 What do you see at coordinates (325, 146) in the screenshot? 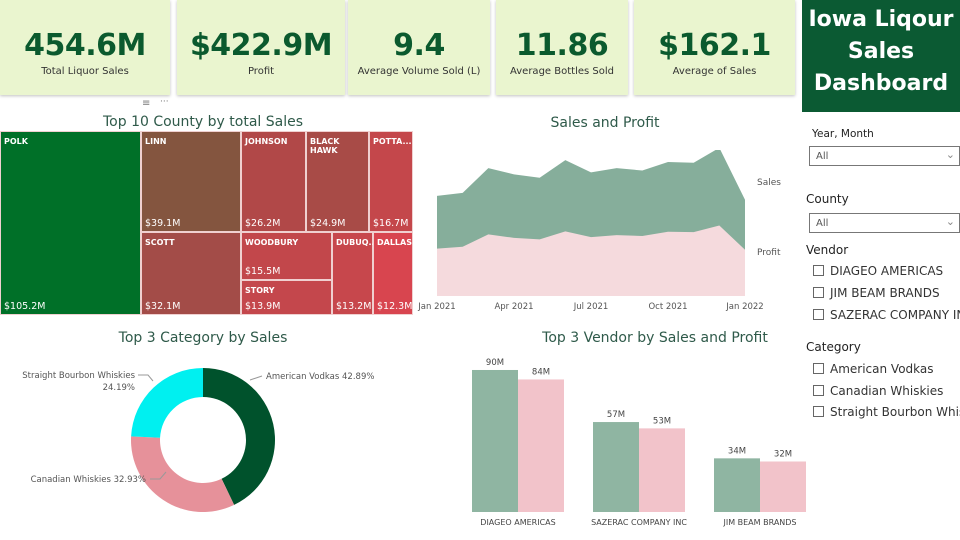
I see `cell-name: BLACK HAWK` at bounding box center [325, 146].